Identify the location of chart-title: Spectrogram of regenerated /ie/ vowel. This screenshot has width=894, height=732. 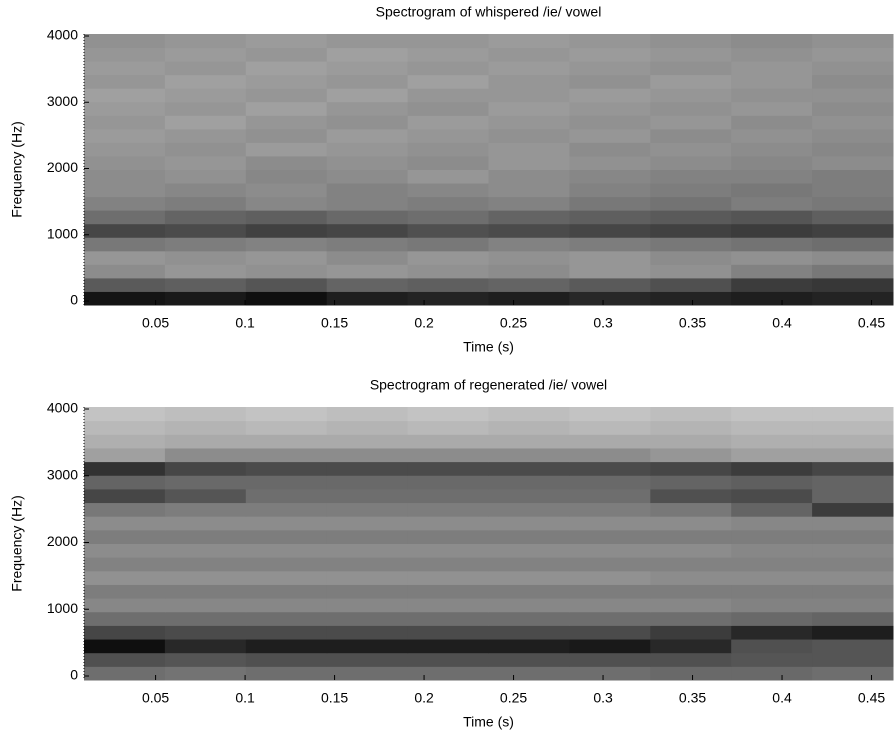
(488, 385).